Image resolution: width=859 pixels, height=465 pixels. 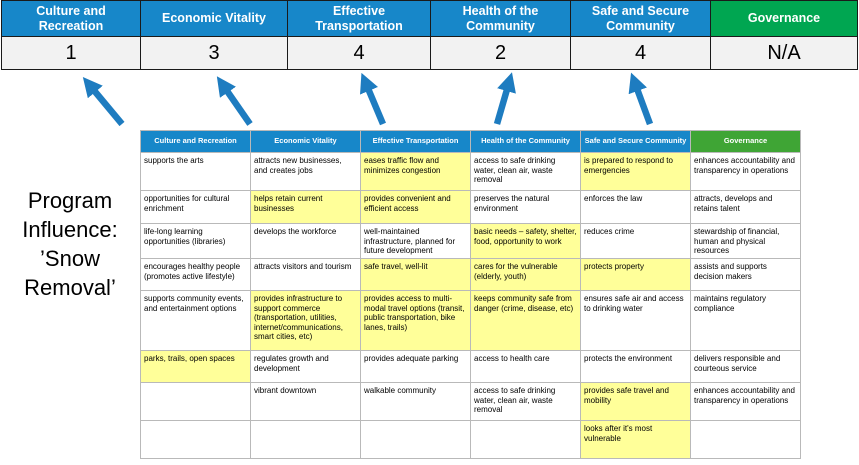 What do you see at coordinates (70, 244) in the screenshot?
I see `program-title: Program Influence: ’Snow Removal’` at bounding box center [70, 244].